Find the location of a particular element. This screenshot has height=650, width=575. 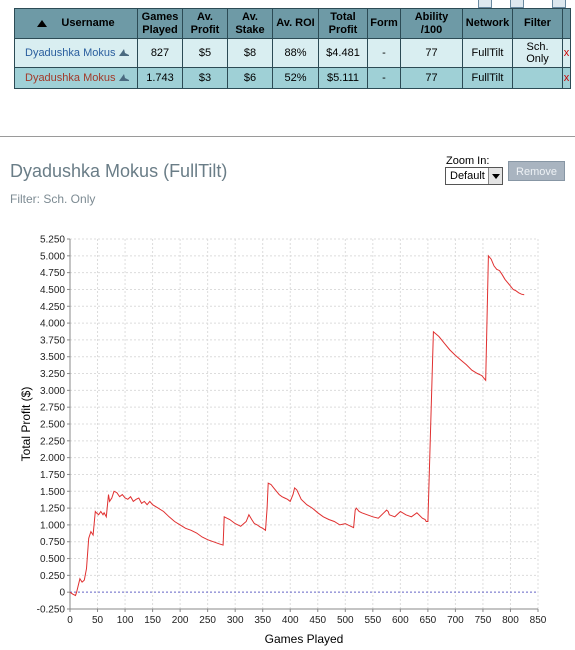

x-tick-label: 400 is located at coordinates (290, 620).